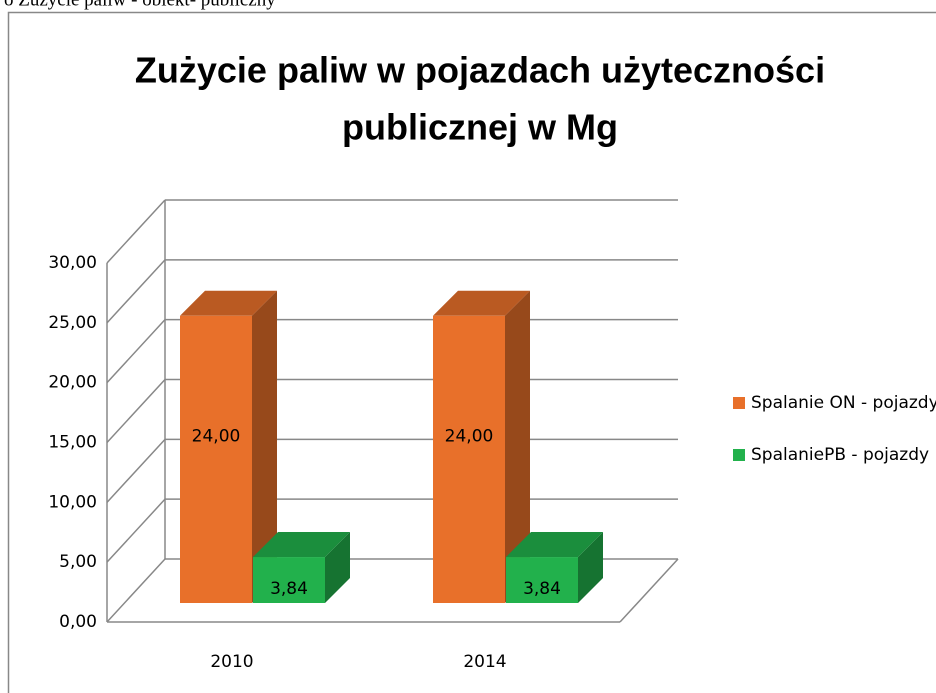 The height and width of the screenshot is (693, 936). I want to click on y-tick-label: 5,00, so click(78, 562).